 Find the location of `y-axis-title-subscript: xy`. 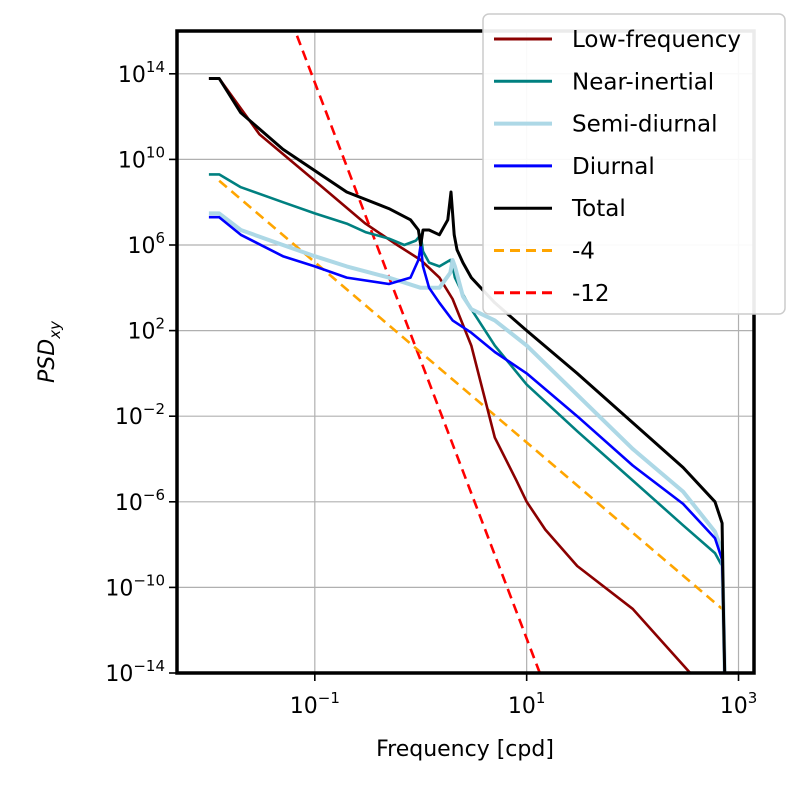

y-axis-title-subscript: xy is located at coordinates (55, 330).